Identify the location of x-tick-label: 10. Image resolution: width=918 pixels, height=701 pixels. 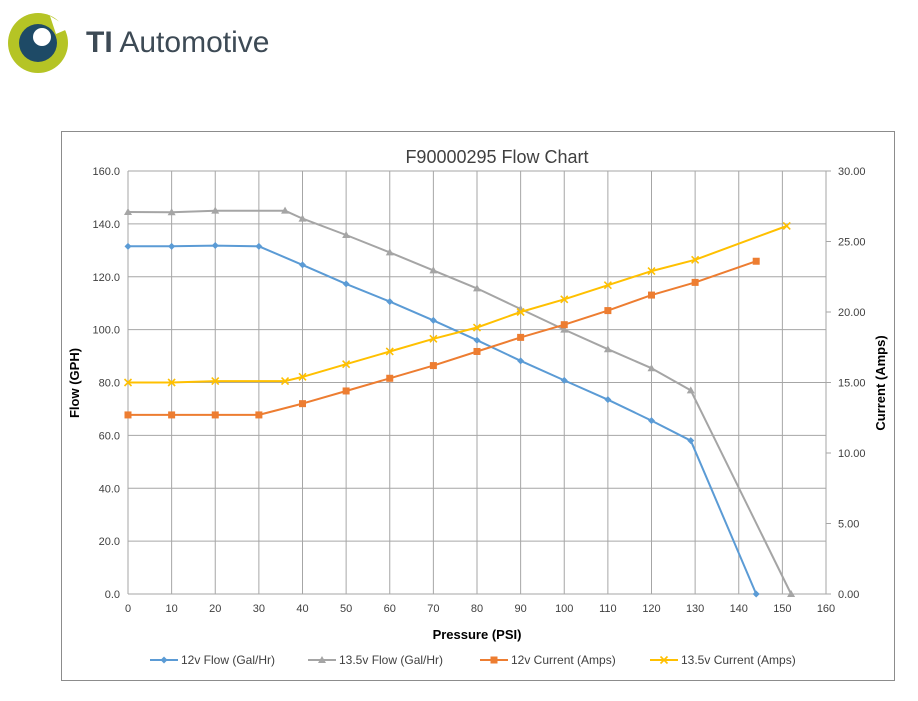
(172, 609).